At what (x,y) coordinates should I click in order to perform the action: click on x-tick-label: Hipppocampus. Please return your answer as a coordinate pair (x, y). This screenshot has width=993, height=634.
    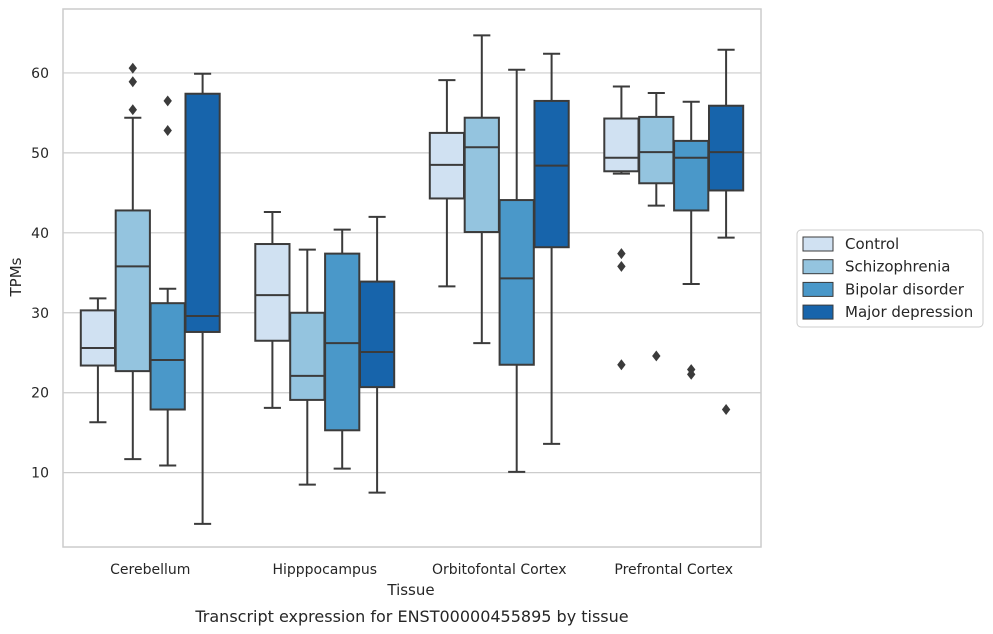
    Looking at the image, I should click on (324, 570).